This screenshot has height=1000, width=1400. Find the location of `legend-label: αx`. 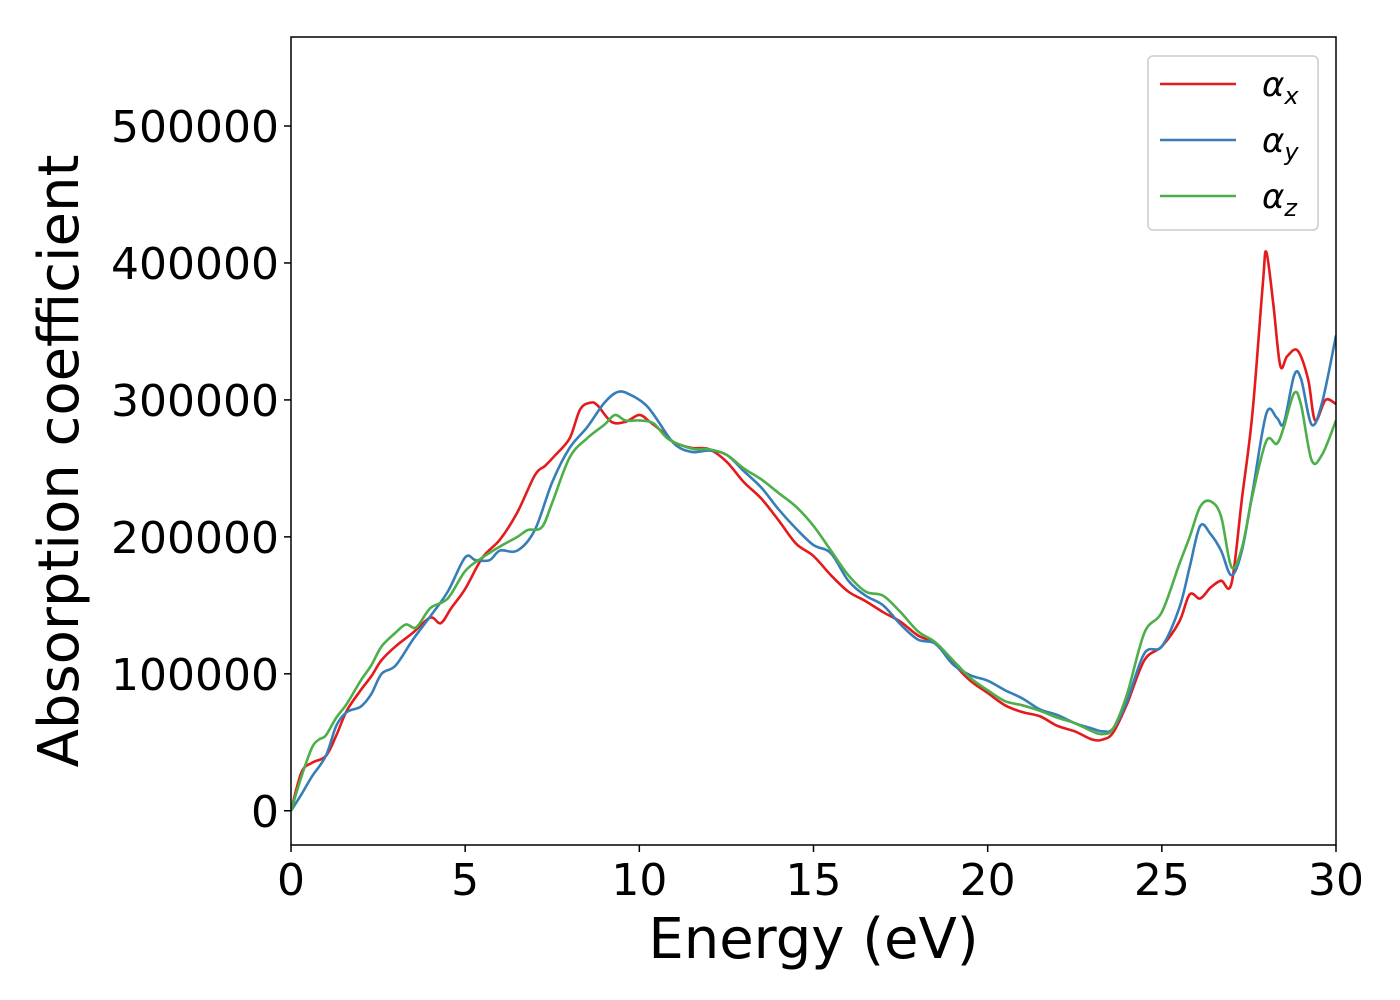

legend-label: αx is located at coordinates (1280, 87).